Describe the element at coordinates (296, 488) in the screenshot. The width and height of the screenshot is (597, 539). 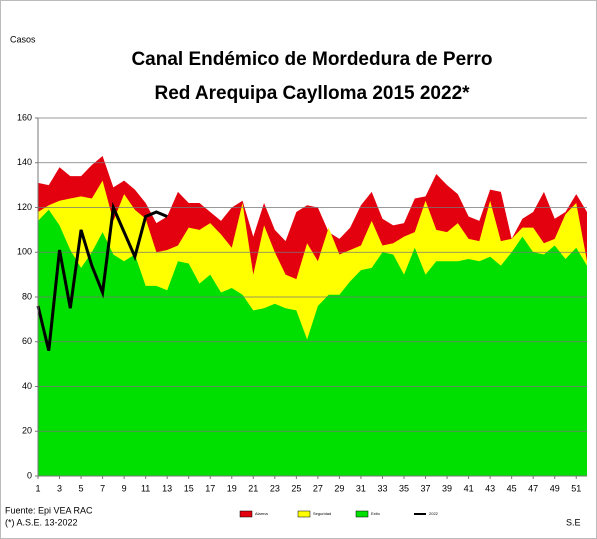
I see `x-tick-label: 25` at that location.